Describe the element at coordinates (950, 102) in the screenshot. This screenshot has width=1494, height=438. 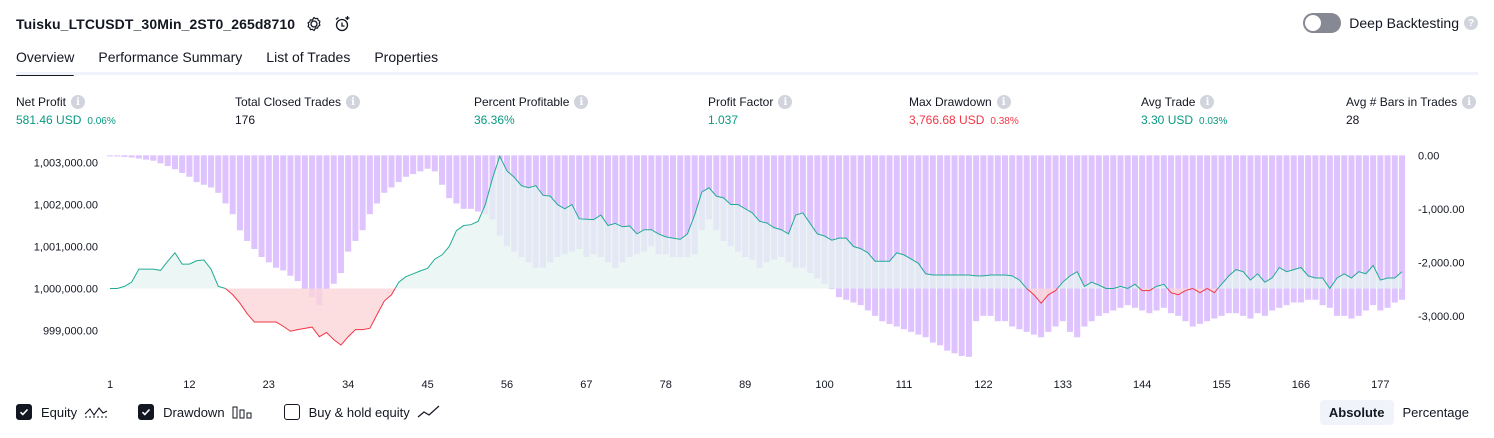
I see `metric-label: Max Drawdown` at that location.